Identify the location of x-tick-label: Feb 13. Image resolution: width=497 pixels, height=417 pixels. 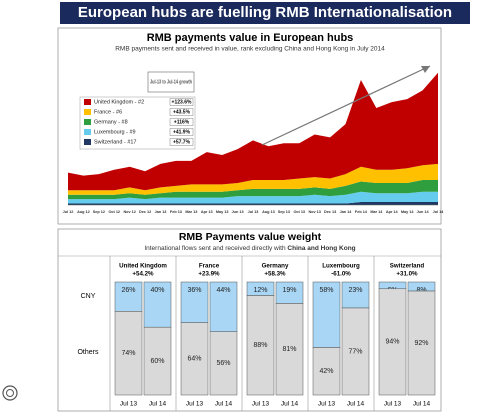
(176, 212).